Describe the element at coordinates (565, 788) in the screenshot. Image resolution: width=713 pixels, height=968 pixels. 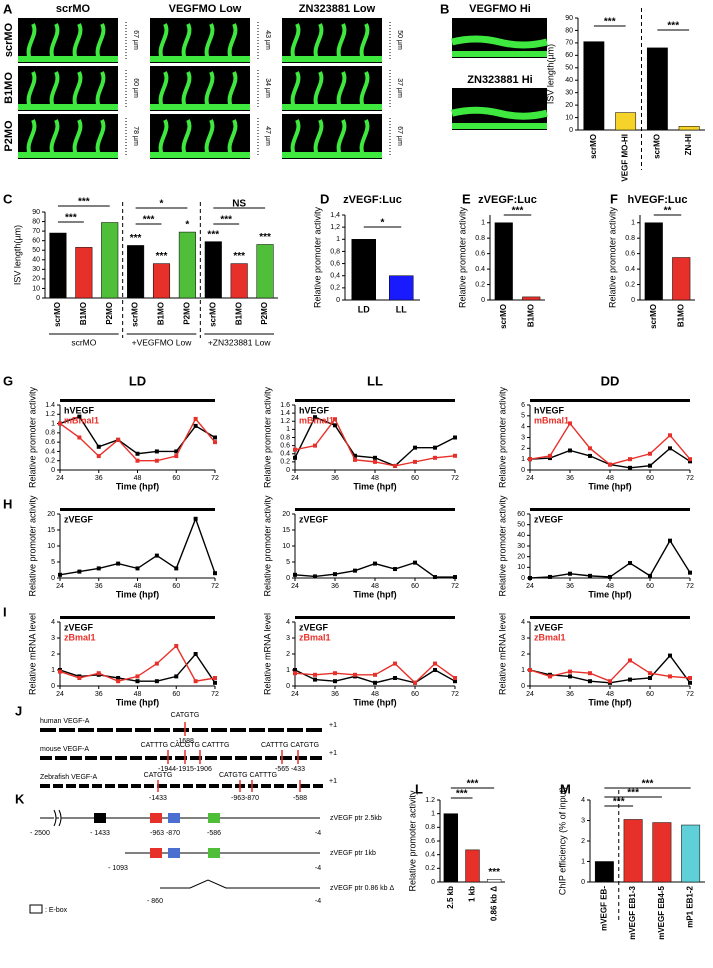
I see `panel-label: M` at that location.